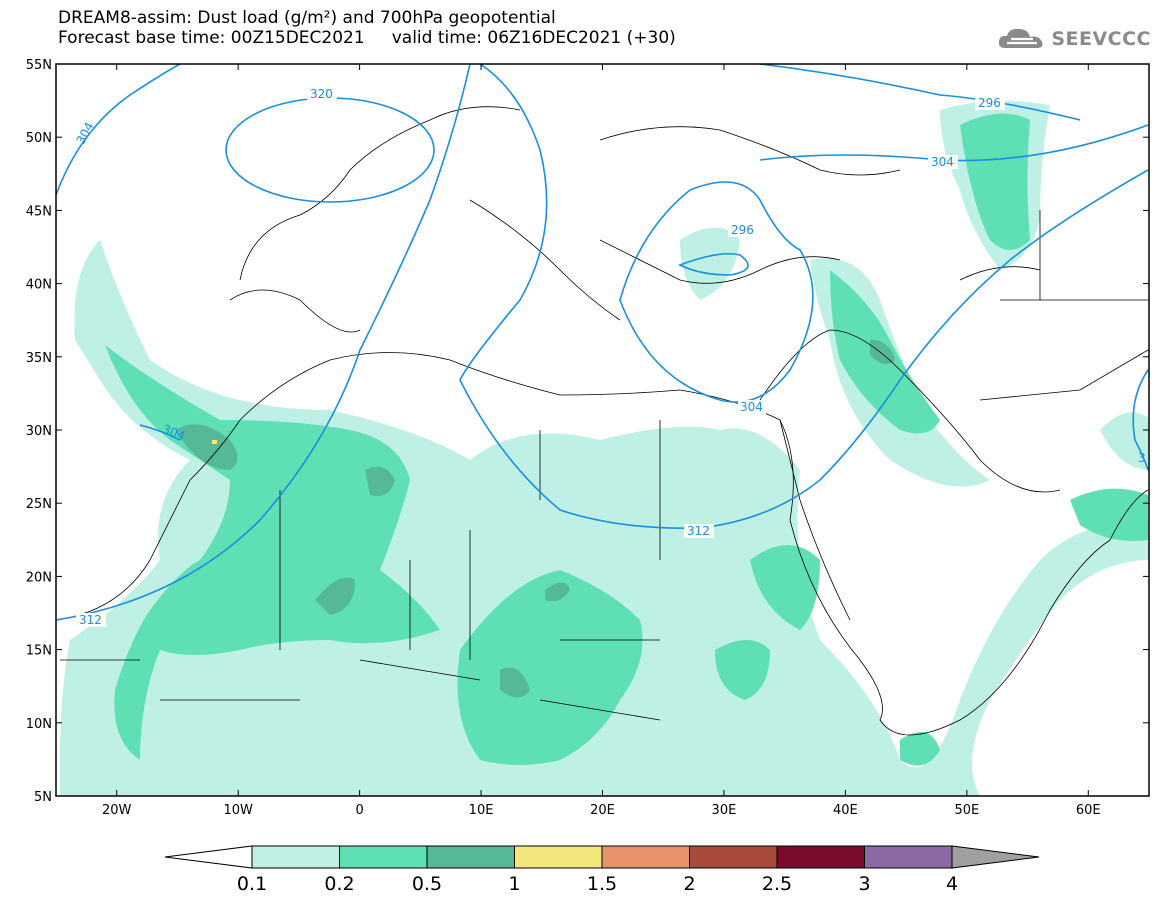 The width and height of the screenshot is (1165, 907). What do you see at coordinates (777, 884) in the screenshot?
I see `colorbar-label: 2.5` at bounding box center [777, 884].